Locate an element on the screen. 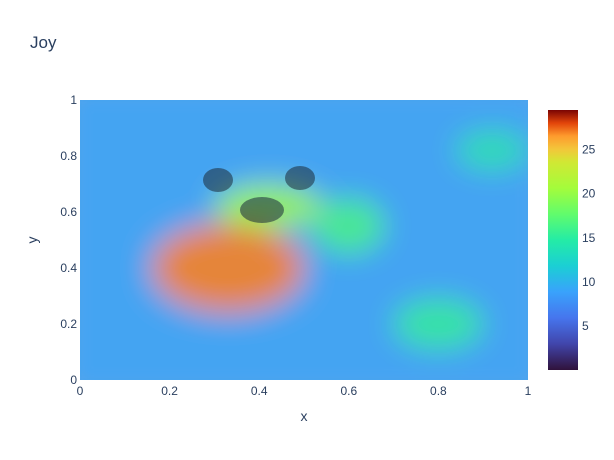 The image size is (614, 460). colorbar-tick-label: 15 is located at coordinates (589, 238).